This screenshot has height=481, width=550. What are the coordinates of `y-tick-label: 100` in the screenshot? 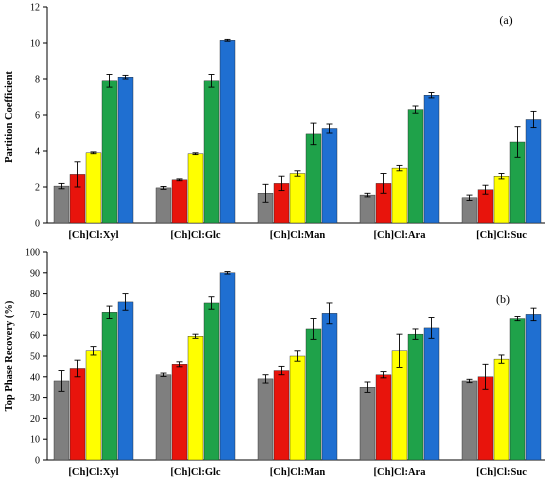 It's located at (32, 253).